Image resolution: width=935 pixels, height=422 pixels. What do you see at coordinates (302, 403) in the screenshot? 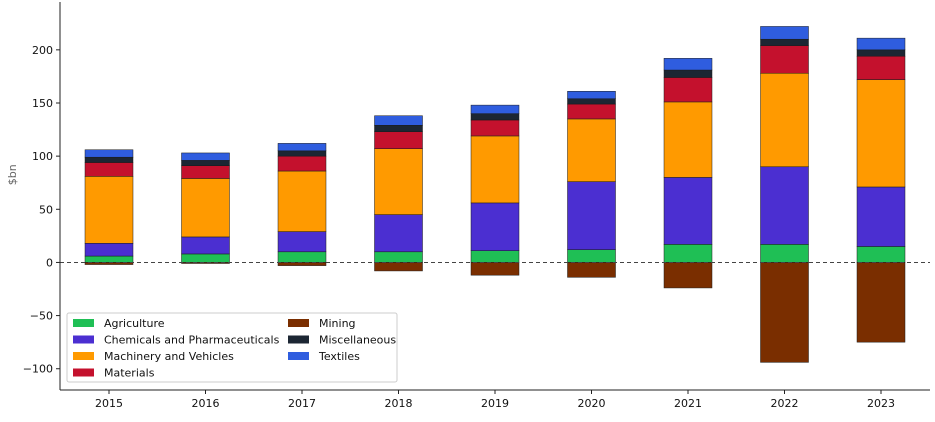
I see `x-tick-label: 2017` at bounding box center [302, 403].